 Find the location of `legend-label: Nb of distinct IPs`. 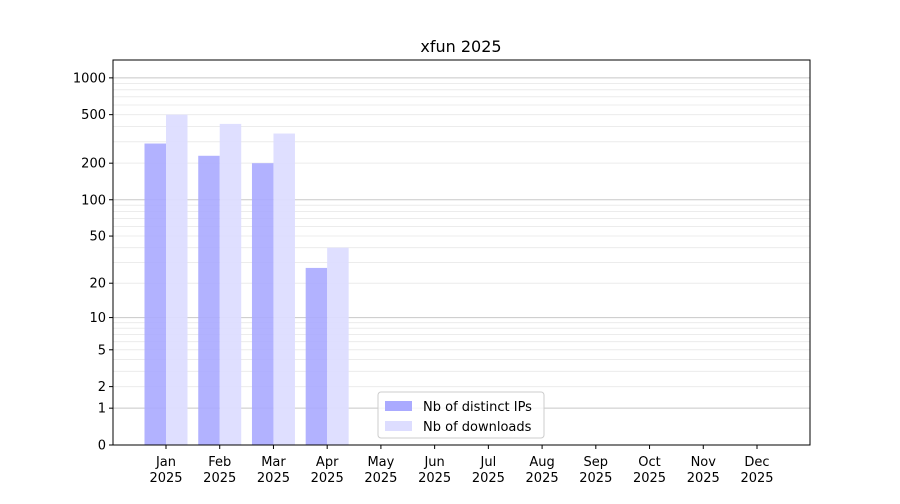

legend-label: Nb of distinct IPs is located at coordinates (477, 407).